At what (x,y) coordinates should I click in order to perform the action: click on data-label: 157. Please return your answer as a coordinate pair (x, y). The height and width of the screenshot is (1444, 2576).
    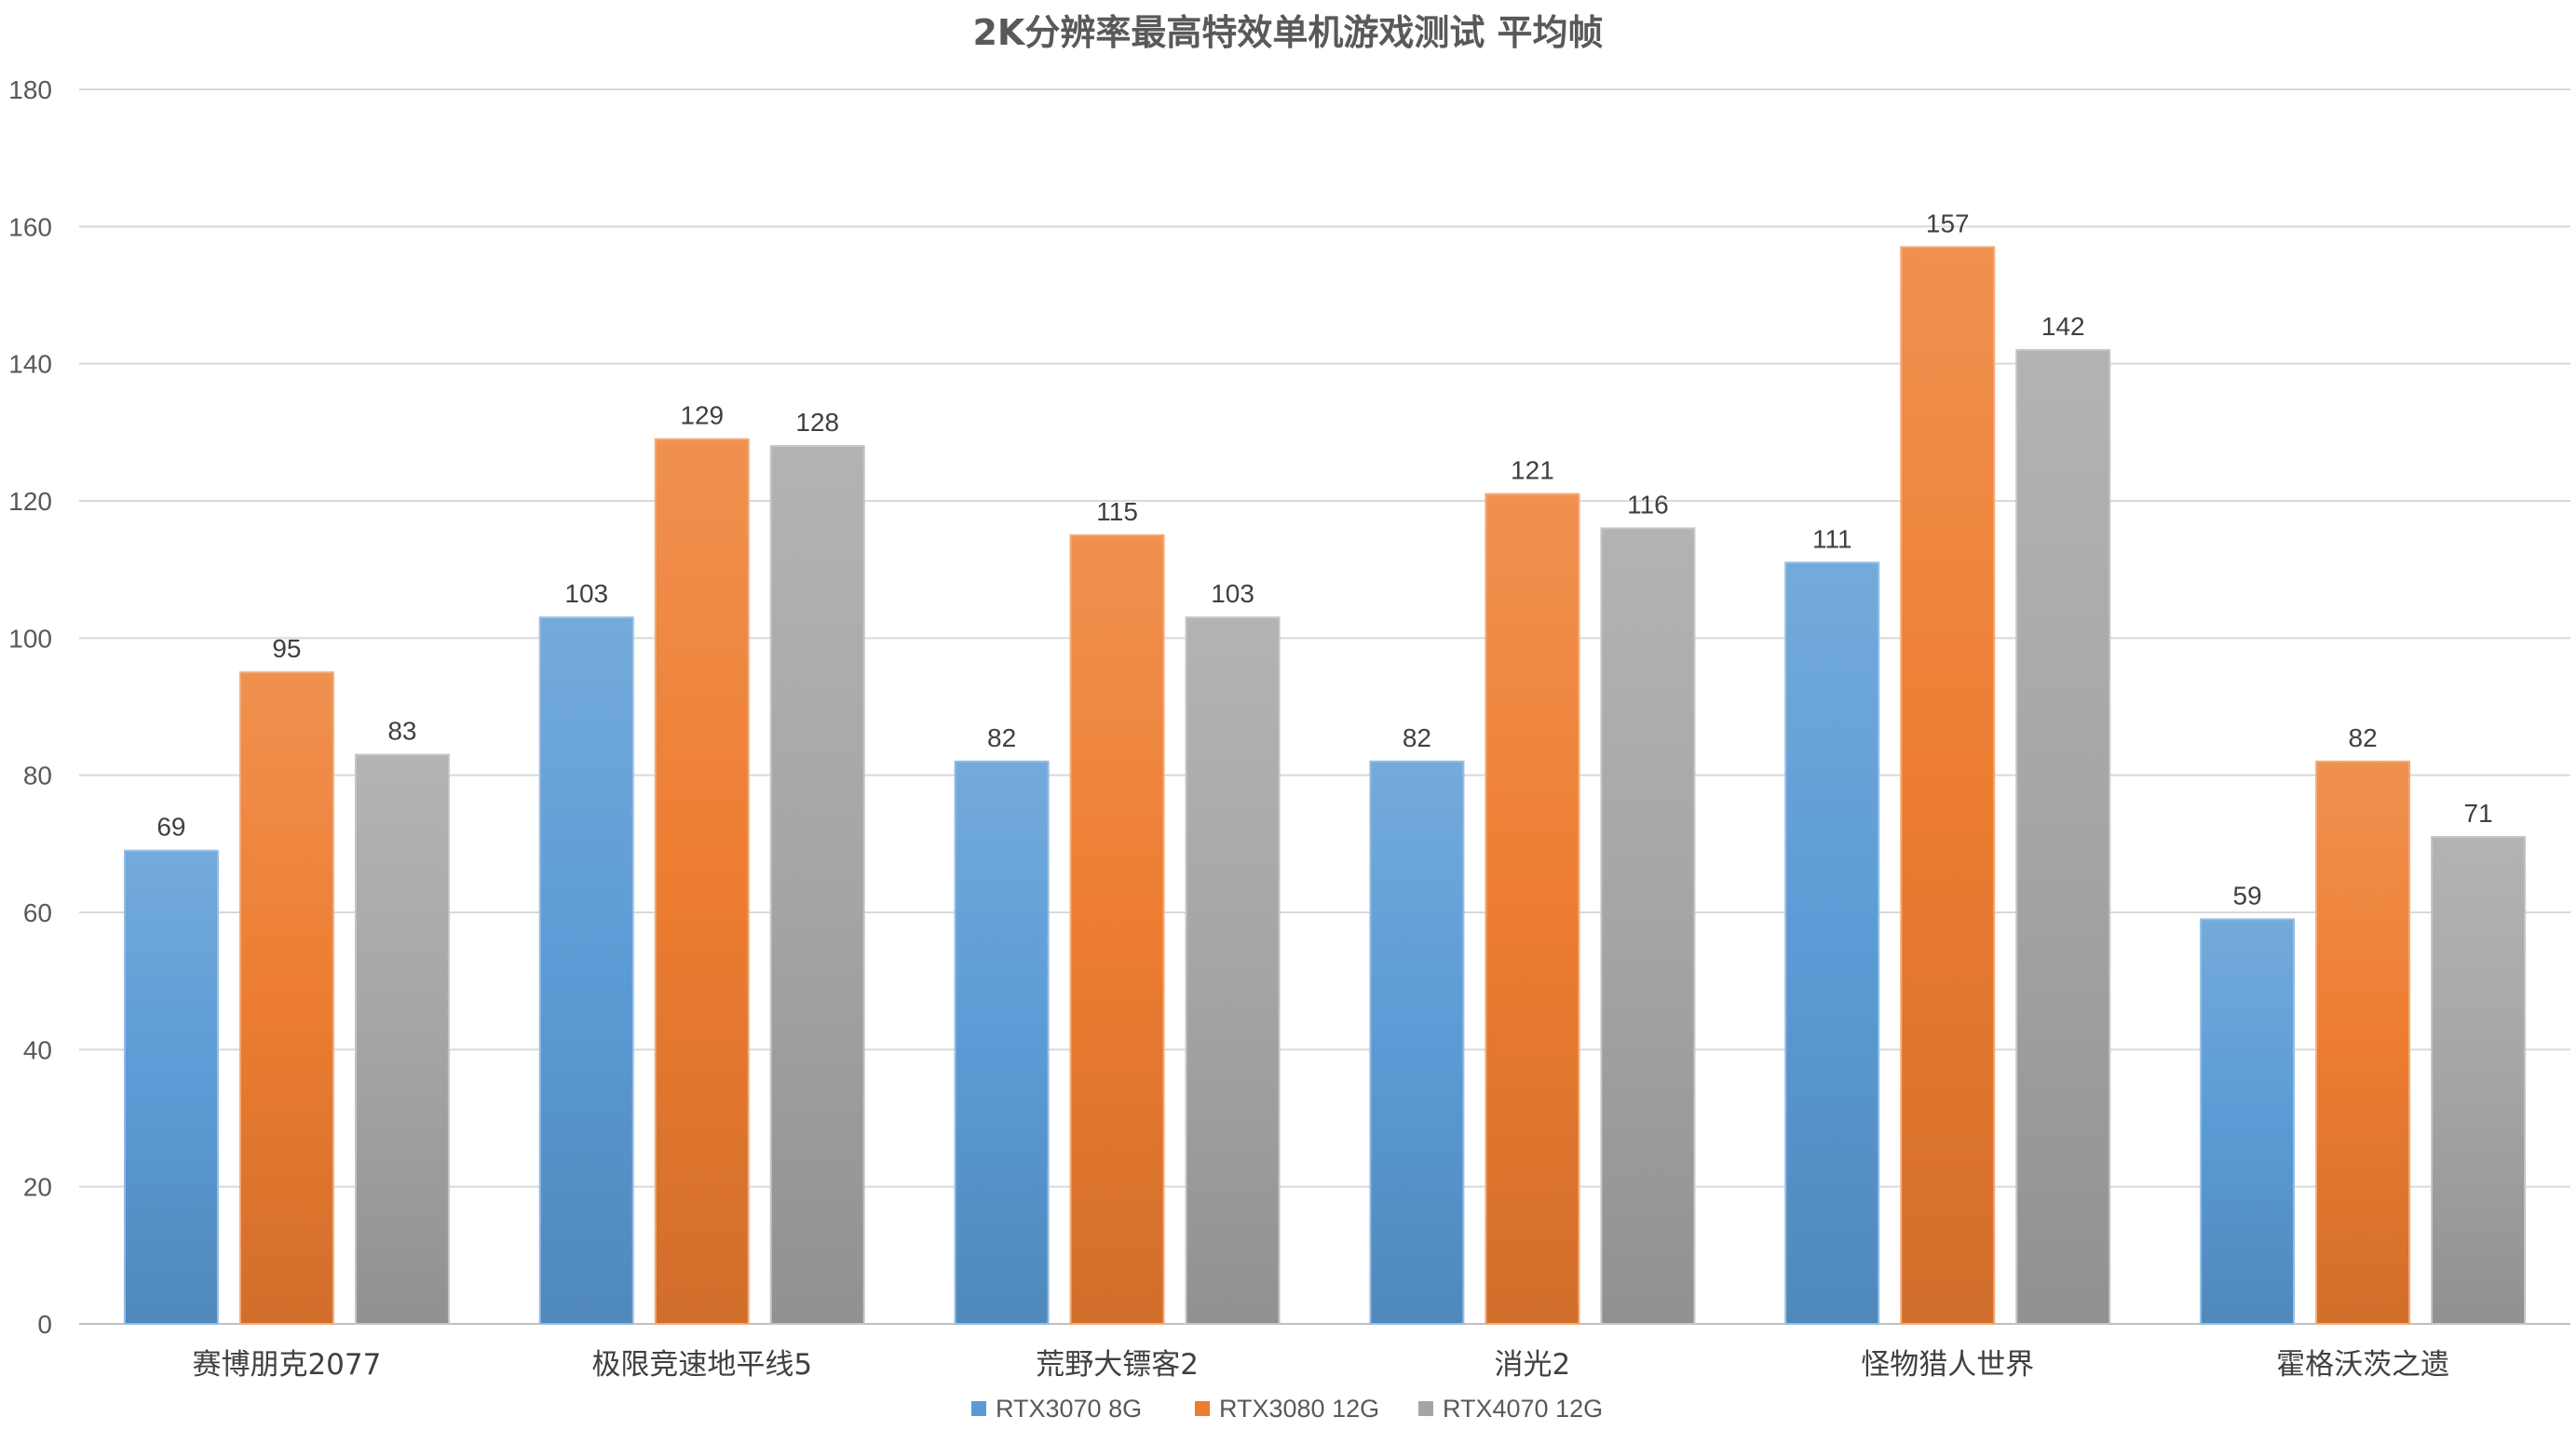
    Looking at the image, I should click on (1948, 223).